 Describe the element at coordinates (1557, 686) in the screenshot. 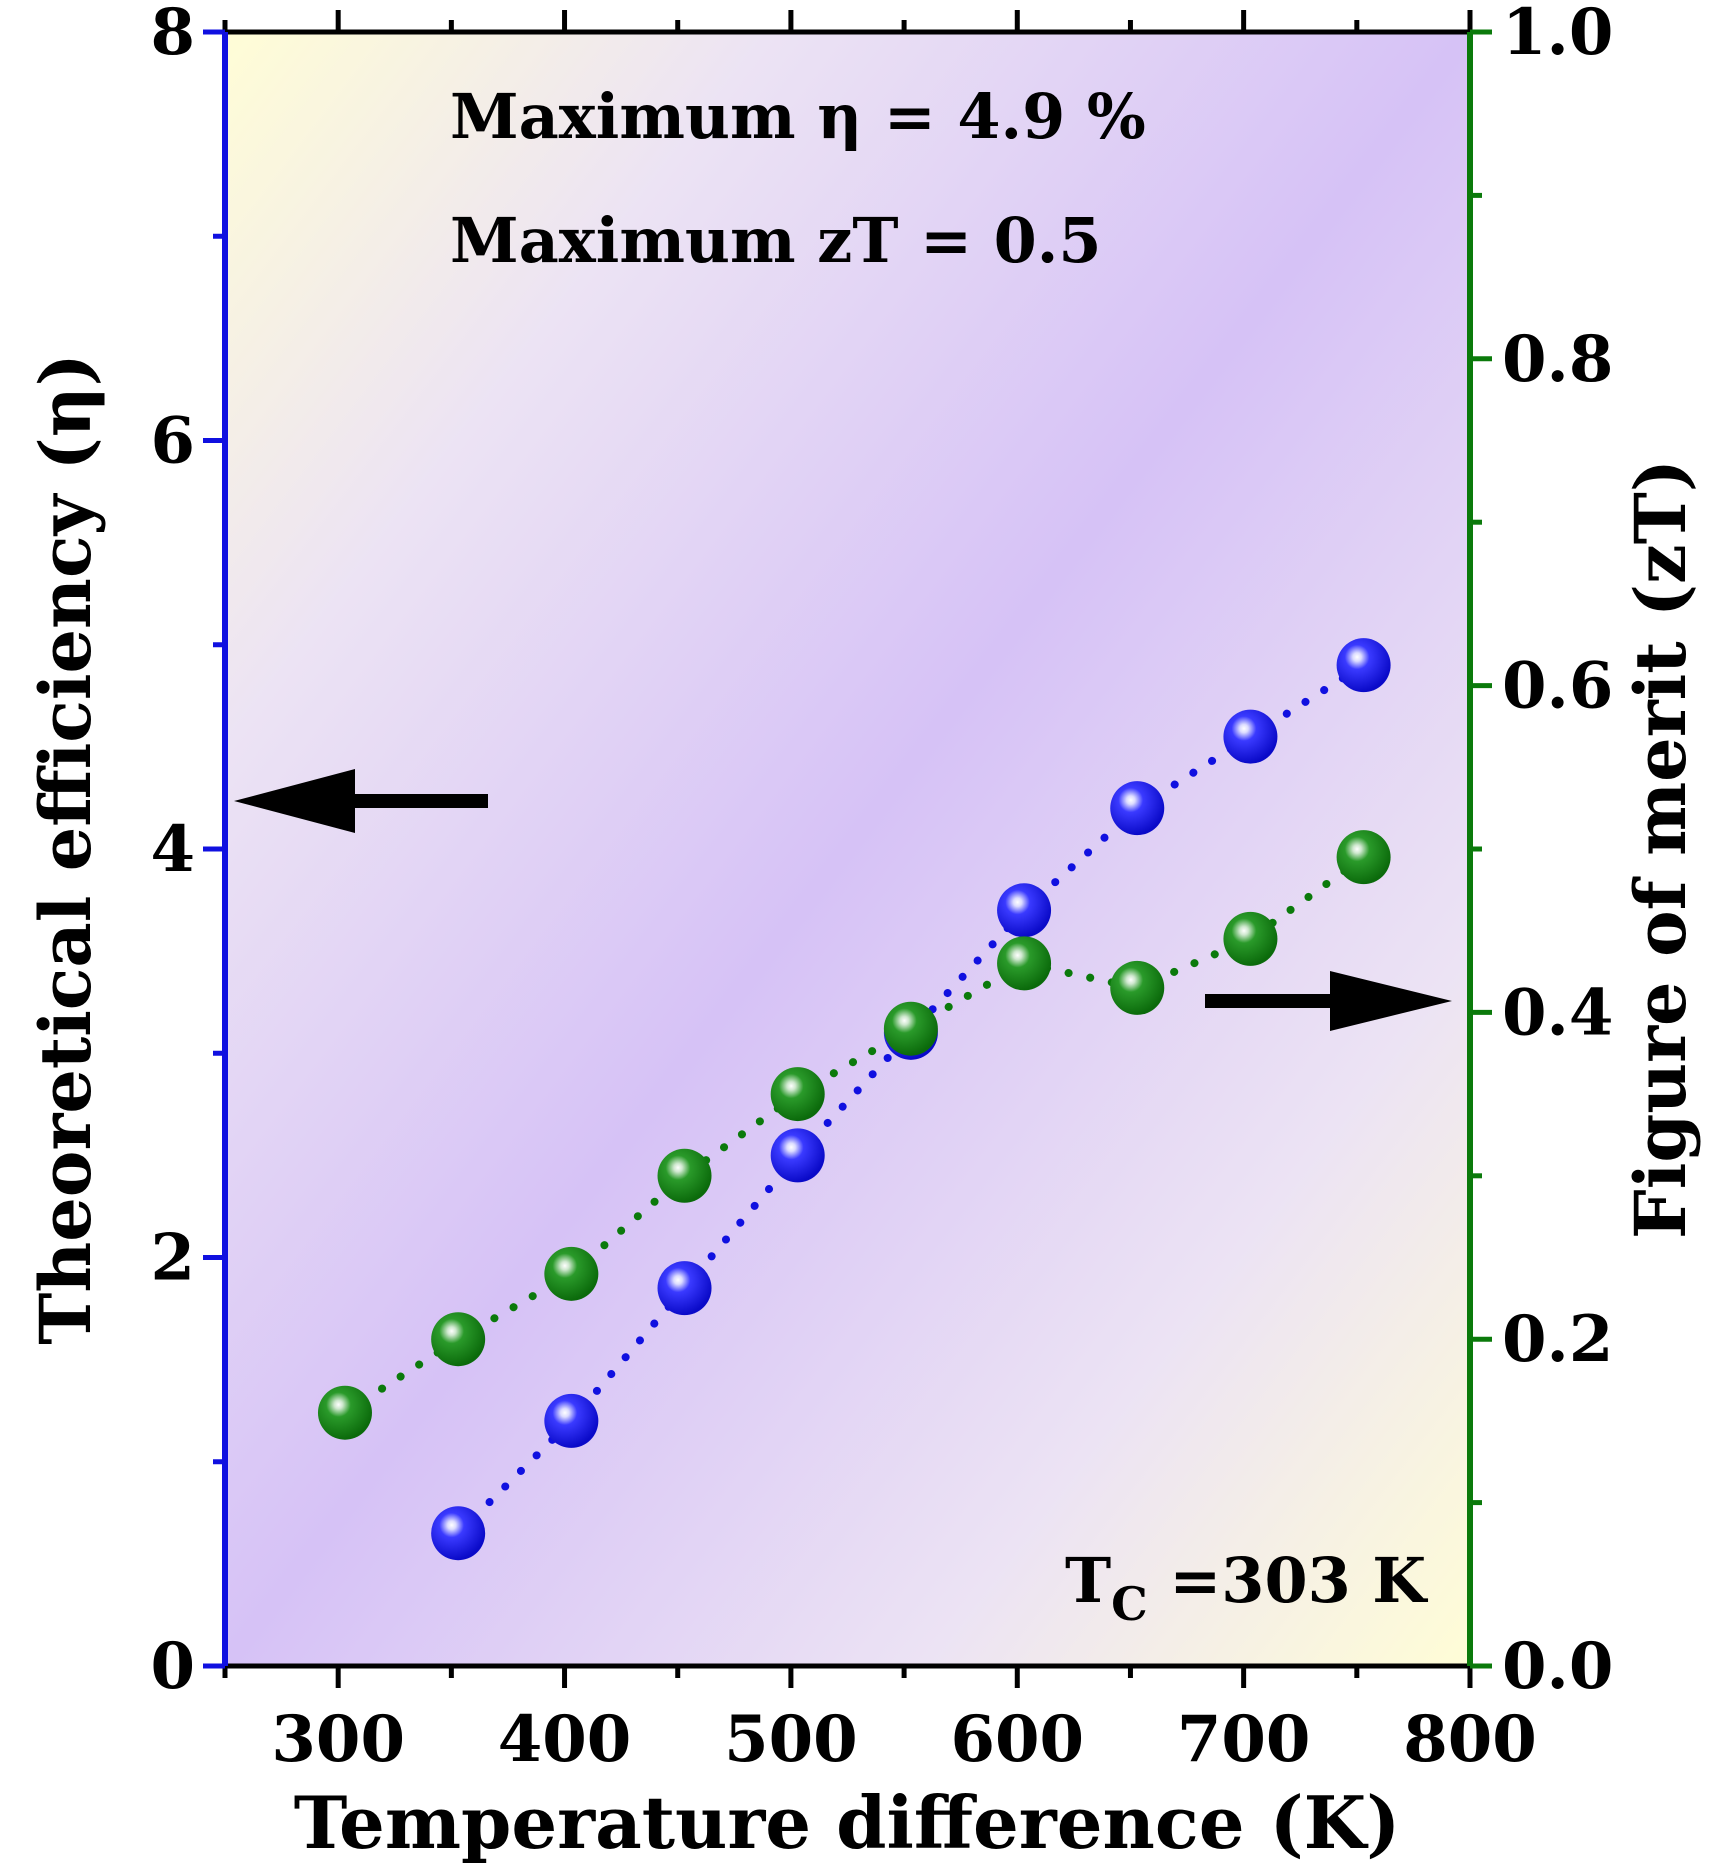

I see `right-tick-label: 0.6` at that location.